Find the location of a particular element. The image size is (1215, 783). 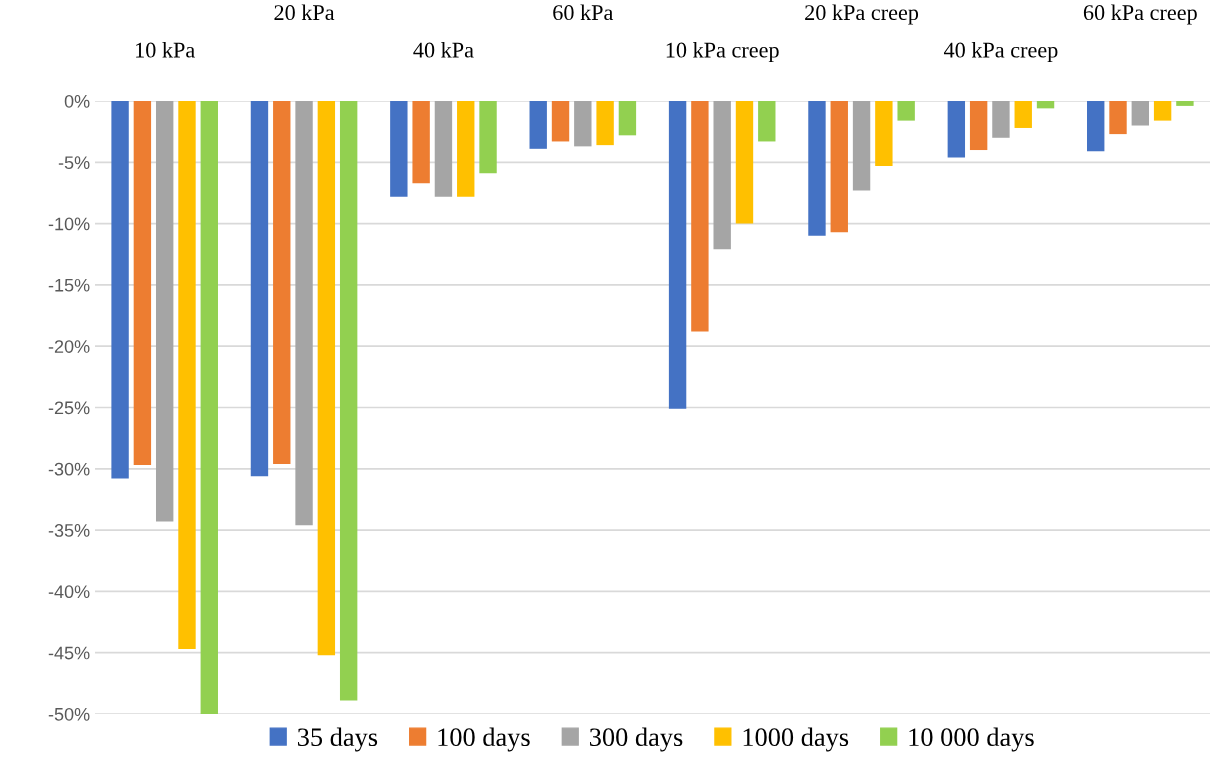

x-tick-label: 40 kPa is located at coordinates (443, 49).